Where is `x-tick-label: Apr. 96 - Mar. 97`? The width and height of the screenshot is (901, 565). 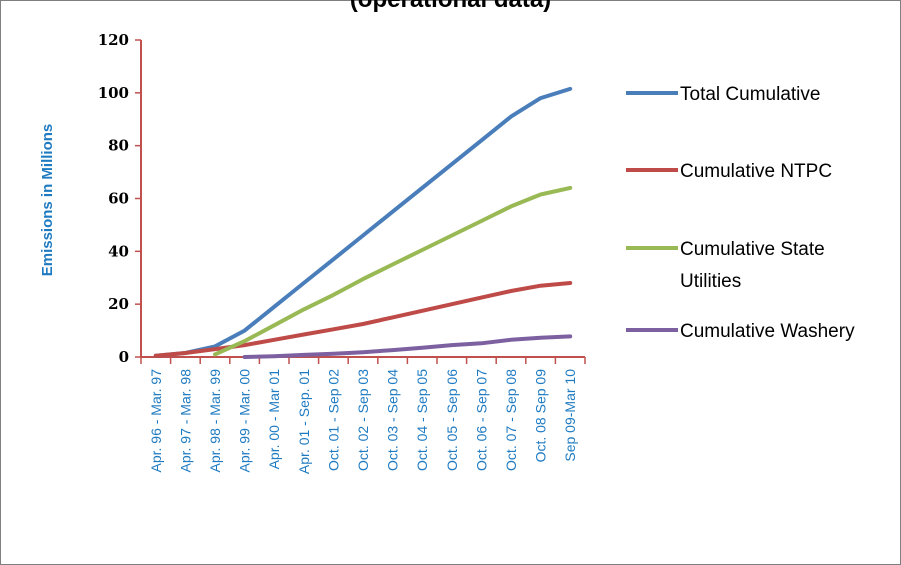
x-tick-label: Apr. 96 - Mar. 97 is located at coordinates (156, 421).